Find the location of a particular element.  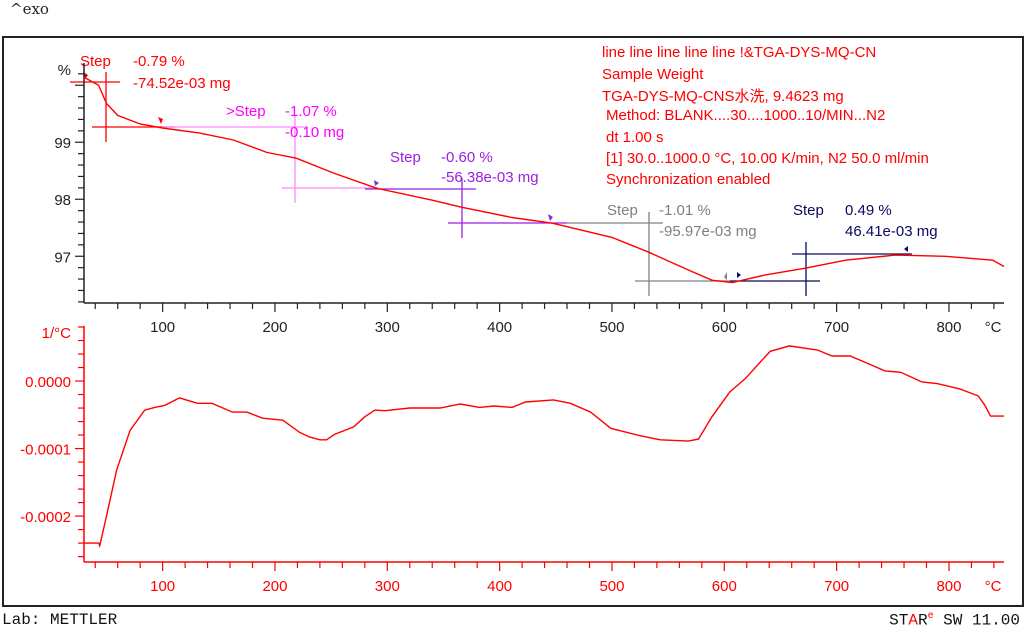

info-line-dt: dt 1.00 s is located at coordinates (635, 137).